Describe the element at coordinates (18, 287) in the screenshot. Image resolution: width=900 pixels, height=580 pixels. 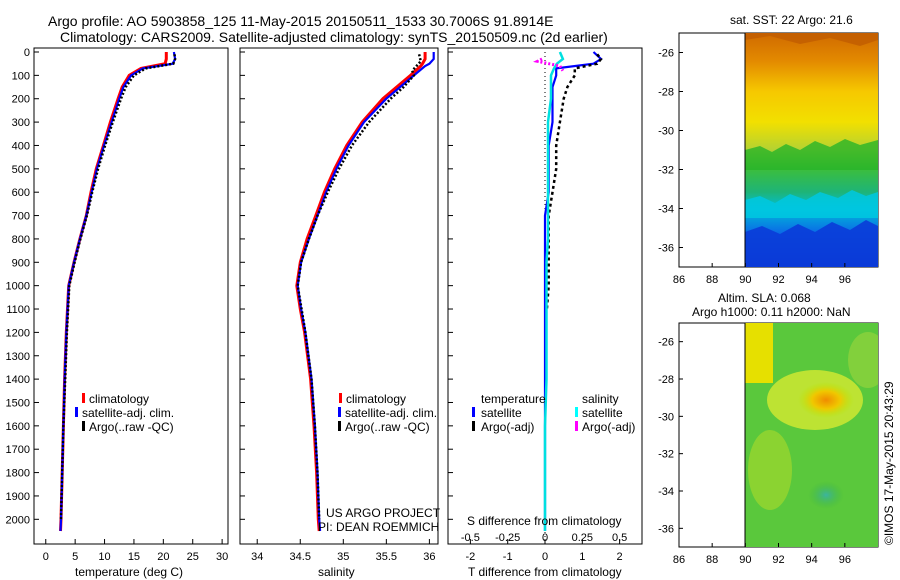
I see `depth-tick-label: 1000` at that location.